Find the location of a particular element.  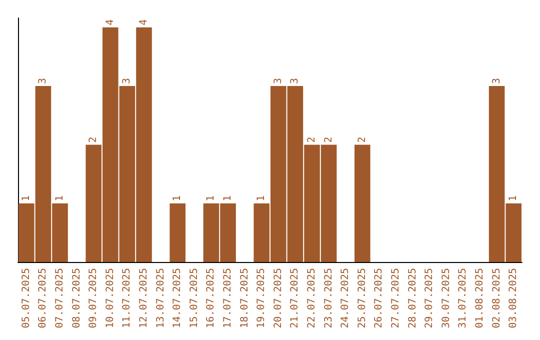

x-tick-label: 29.07.2025 is located at coordinates (430, 298).